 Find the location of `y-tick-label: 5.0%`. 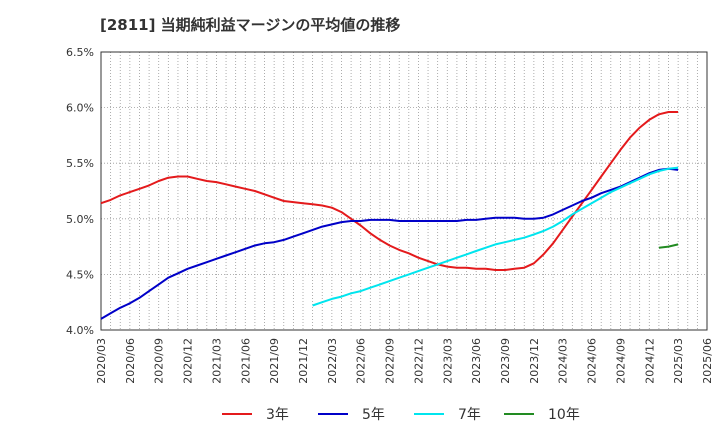

y-tick-label: 5.0% is located at coordinates (80, 219).